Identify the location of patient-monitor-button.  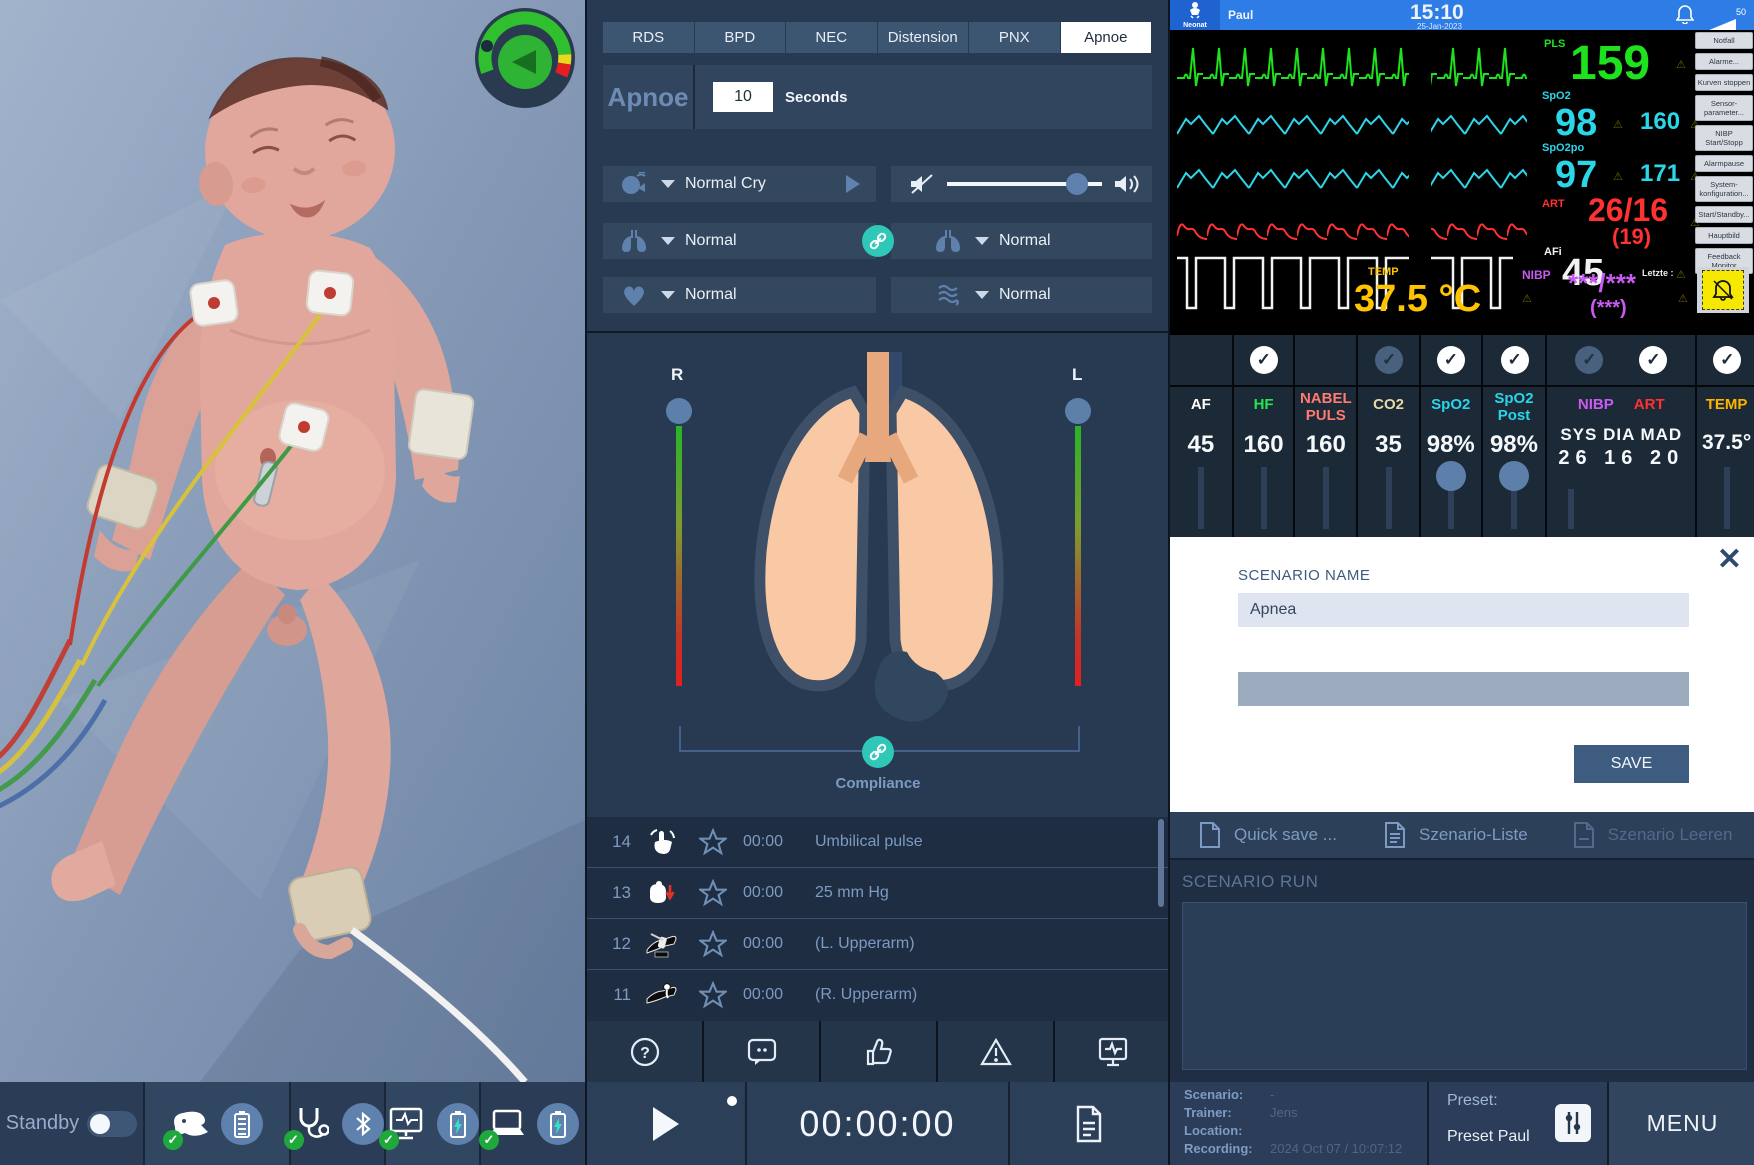
(1112, 1051).